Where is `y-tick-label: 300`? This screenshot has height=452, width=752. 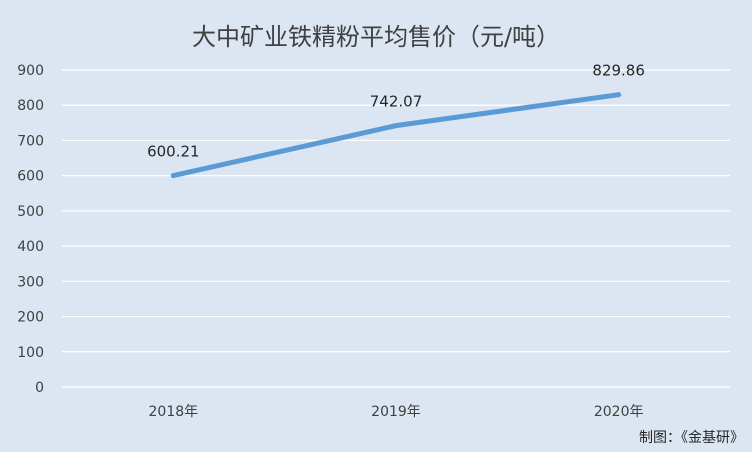
y-tick-label: 300 is located at coordinates (30, 282).